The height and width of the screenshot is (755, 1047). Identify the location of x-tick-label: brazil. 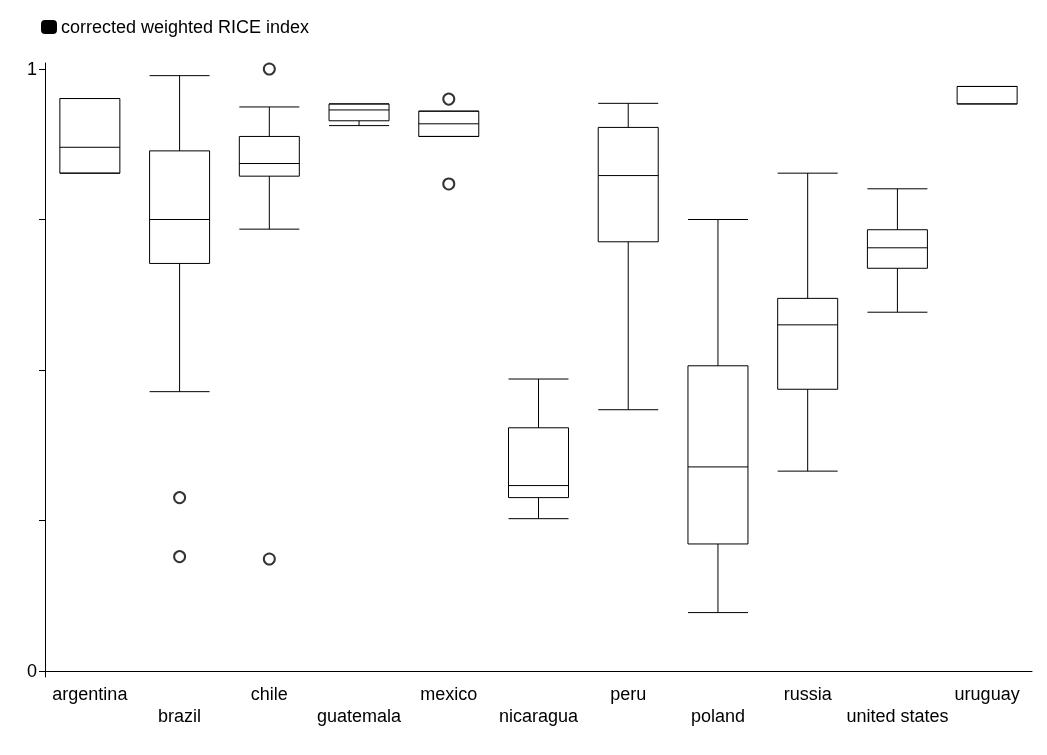
(180, 716).